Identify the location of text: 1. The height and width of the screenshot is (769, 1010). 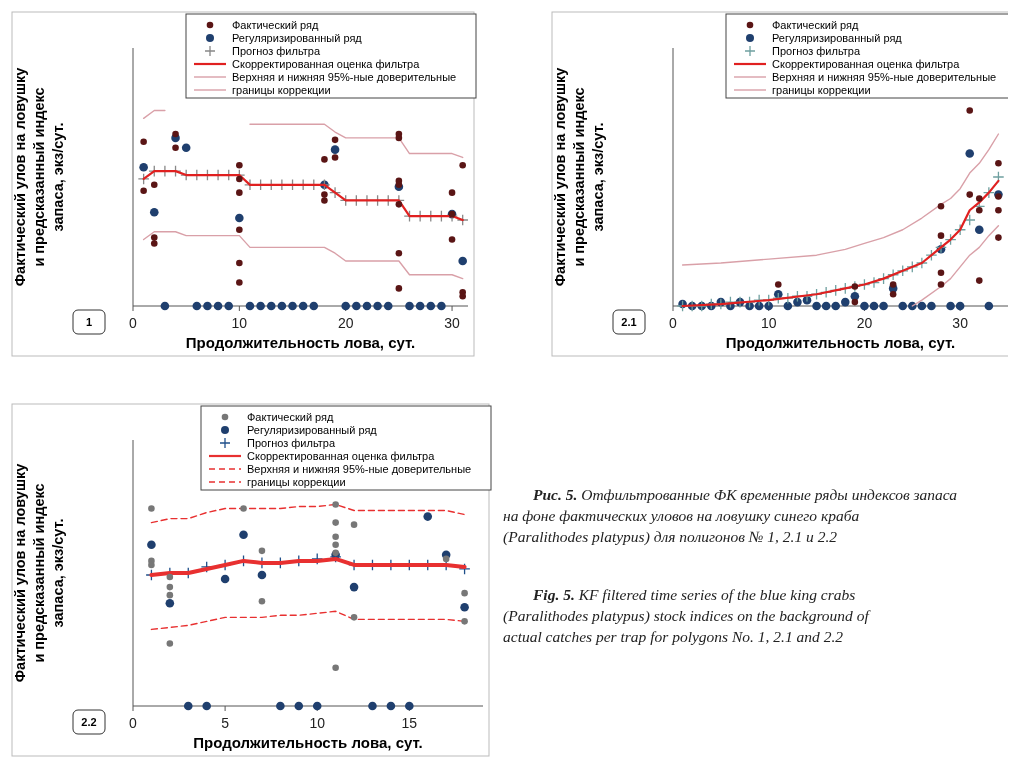
(89, 322).